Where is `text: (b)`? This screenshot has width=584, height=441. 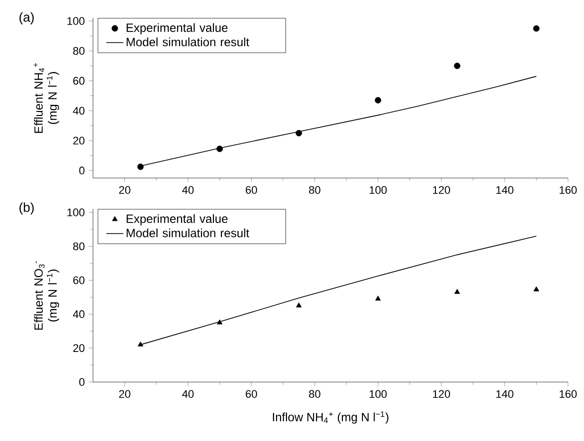 text: (b) is located at coordinates (26, 208).